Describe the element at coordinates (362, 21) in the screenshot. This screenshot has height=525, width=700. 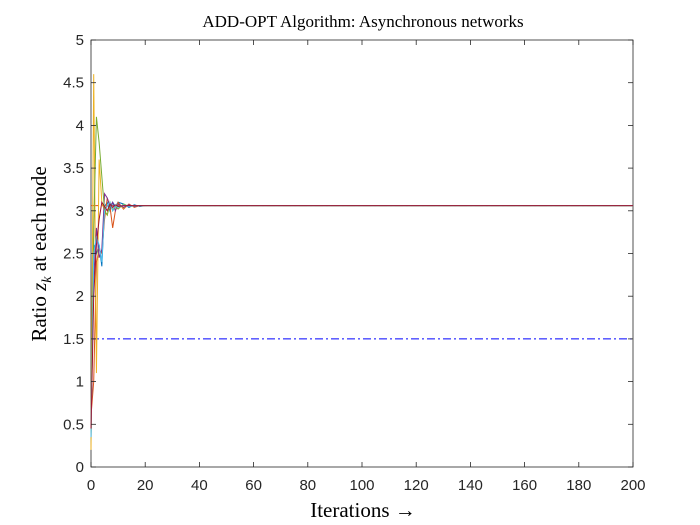
I see `chart-title: ADD-OPT Algorithm: Asynchronous networks` at that location.